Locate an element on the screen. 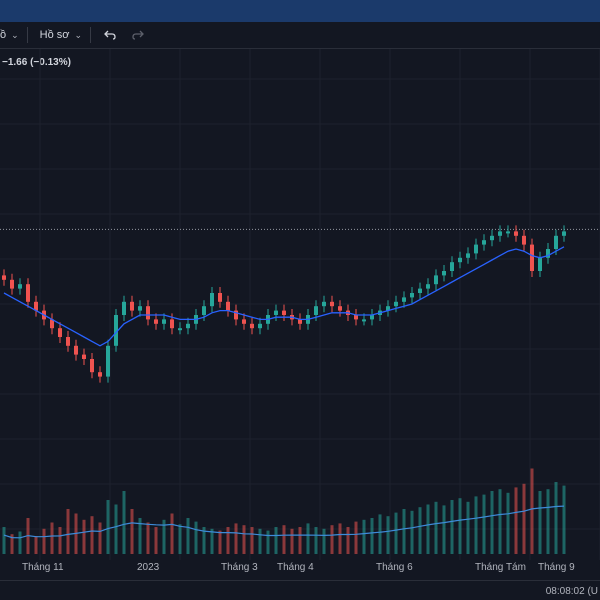 Image resolution: width=600 pixels, height=600 pixels. x-axis-label: Tháng 11 is located at coordinates (43, 567).